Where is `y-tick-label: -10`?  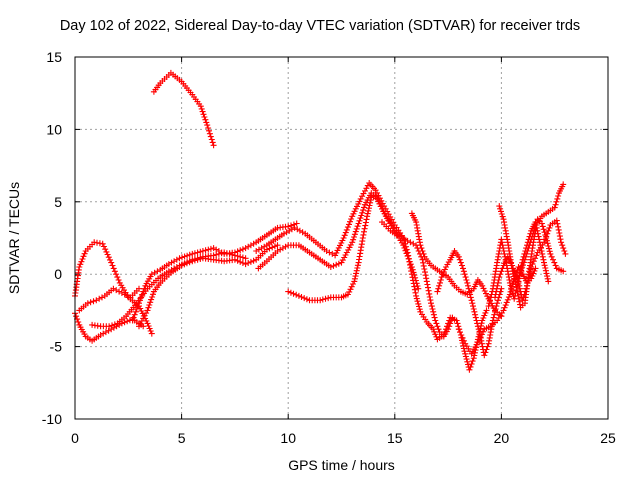
y-tick-label: -10 is located at coordinates (52, 419).